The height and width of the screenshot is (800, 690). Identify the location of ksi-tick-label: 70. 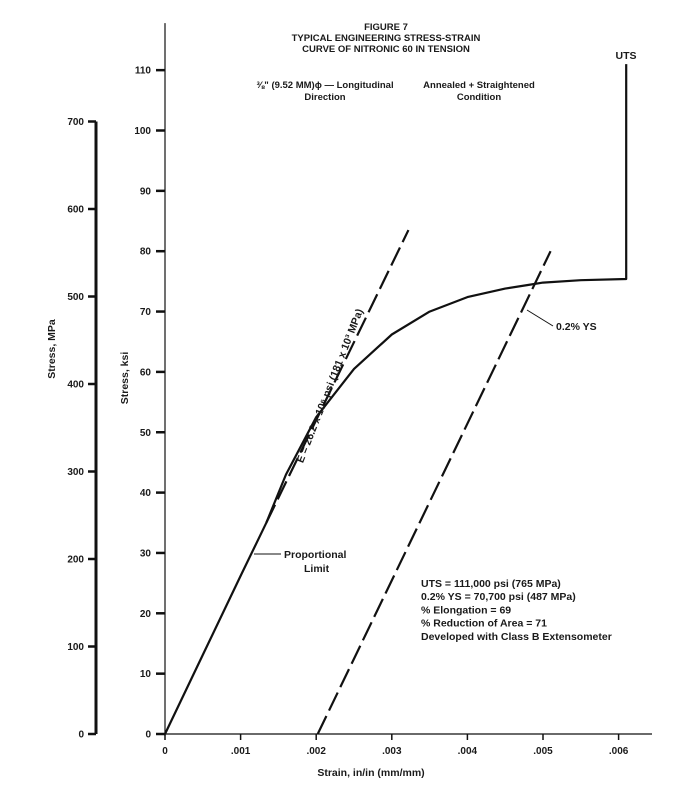
(146, 312).